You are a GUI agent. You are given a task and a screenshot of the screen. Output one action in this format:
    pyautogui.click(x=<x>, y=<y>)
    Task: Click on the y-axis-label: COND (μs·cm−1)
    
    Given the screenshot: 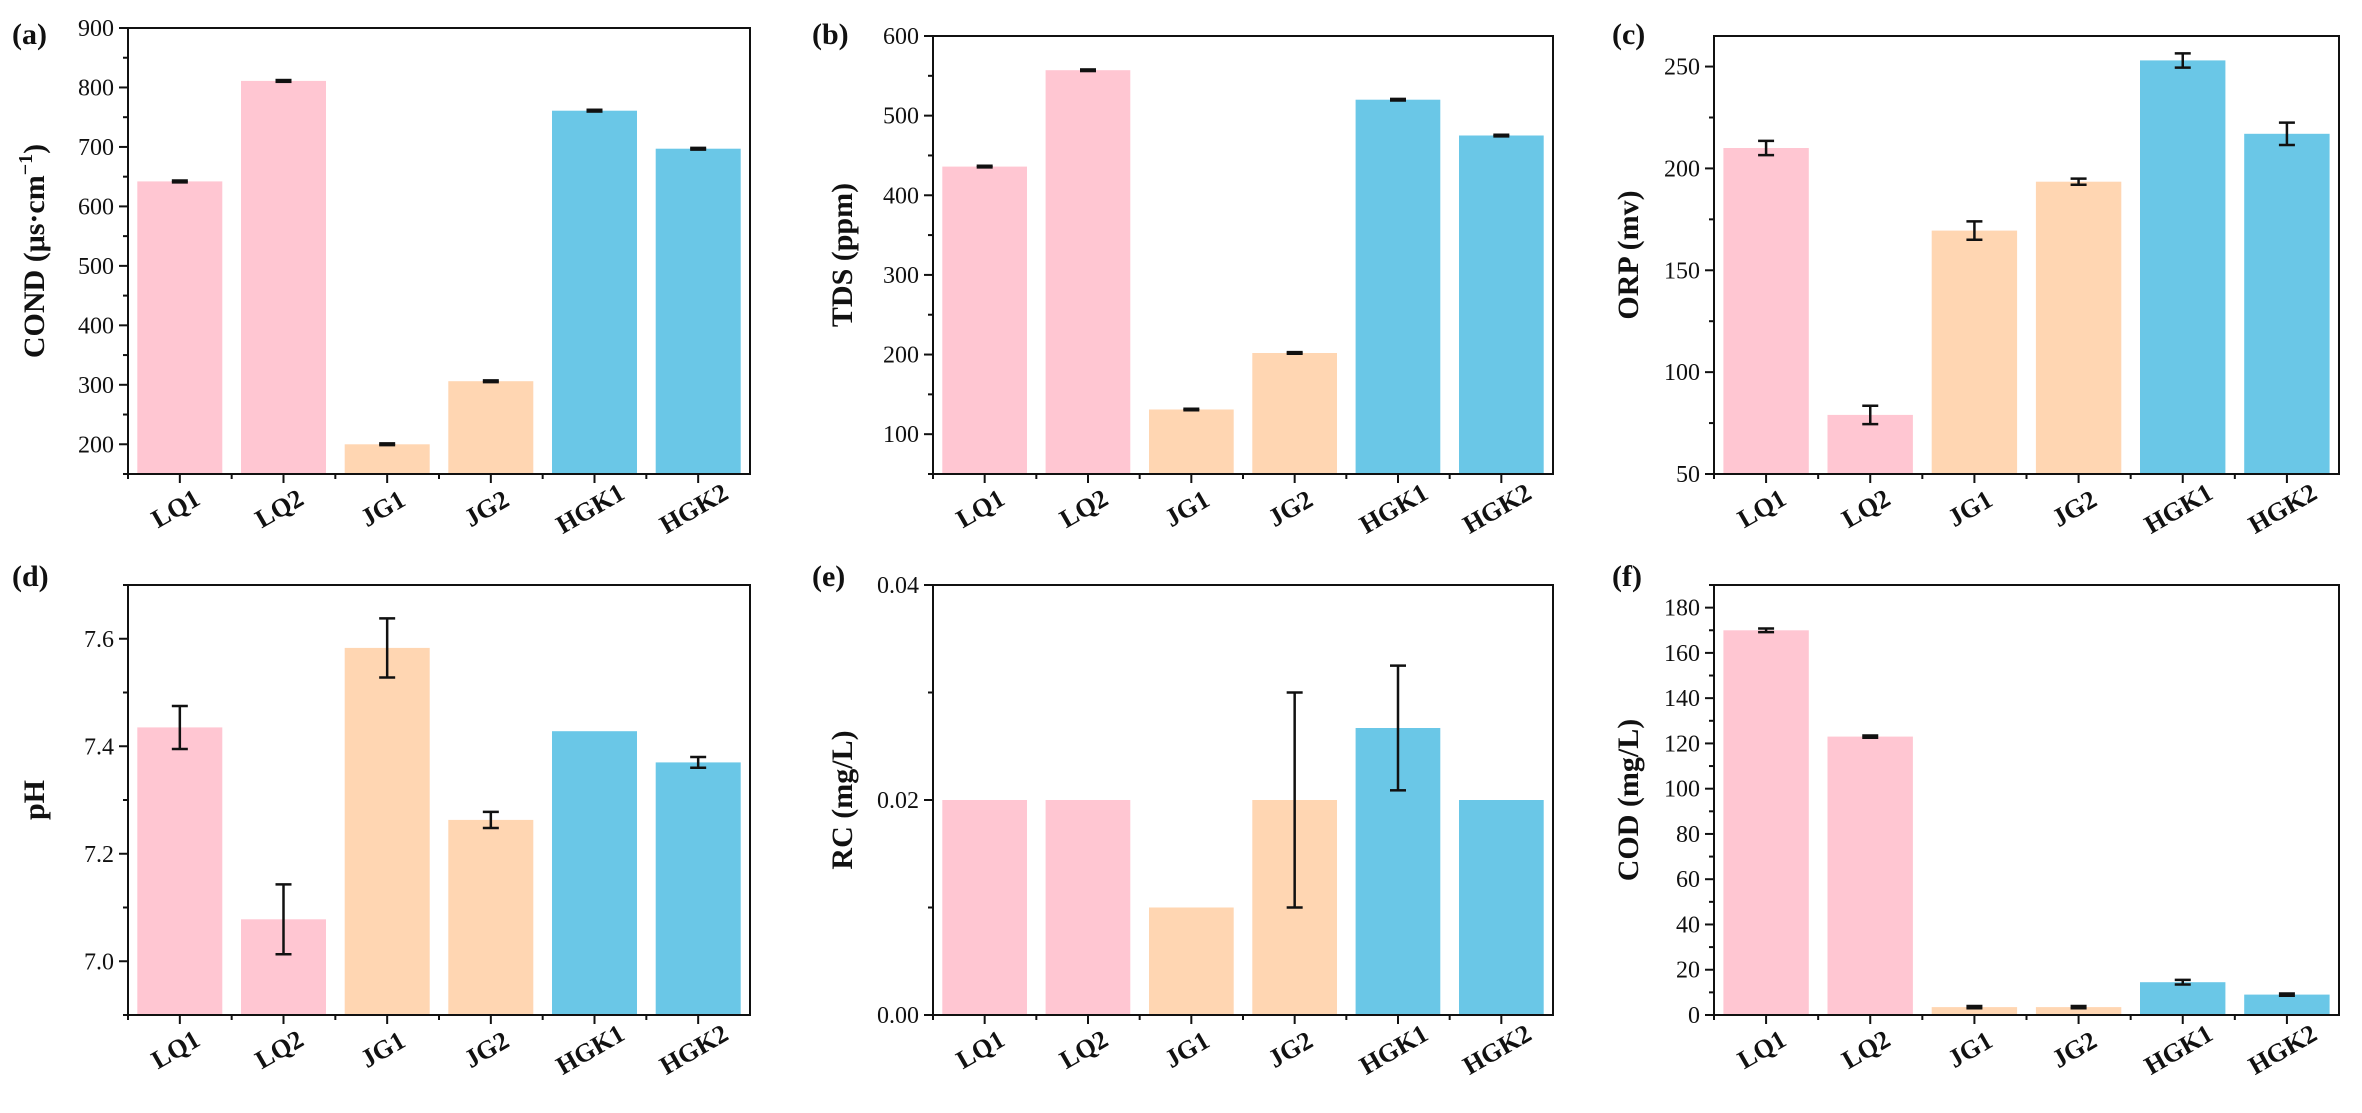 What is the action you would take?
    pyautogui.click(x=33, y=251)
    